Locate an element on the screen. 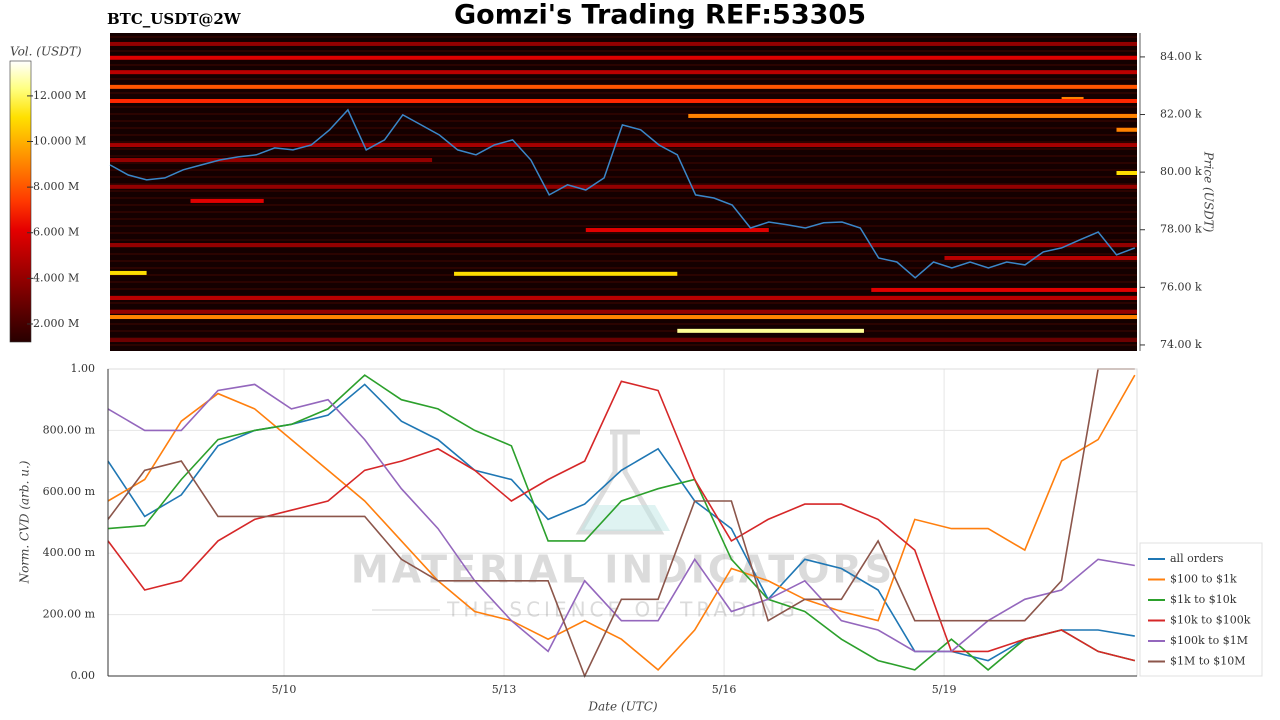 The image size is (1280, 720). y-tick-label: 80.00 k is located at coordinates (1181, 171).